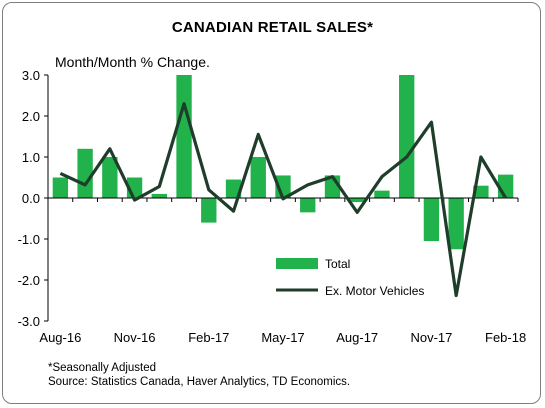  Describe the element at coordinates (132, 62) in the screenshot. I see `y-axis-label: Month/Month % Change.` at that location.